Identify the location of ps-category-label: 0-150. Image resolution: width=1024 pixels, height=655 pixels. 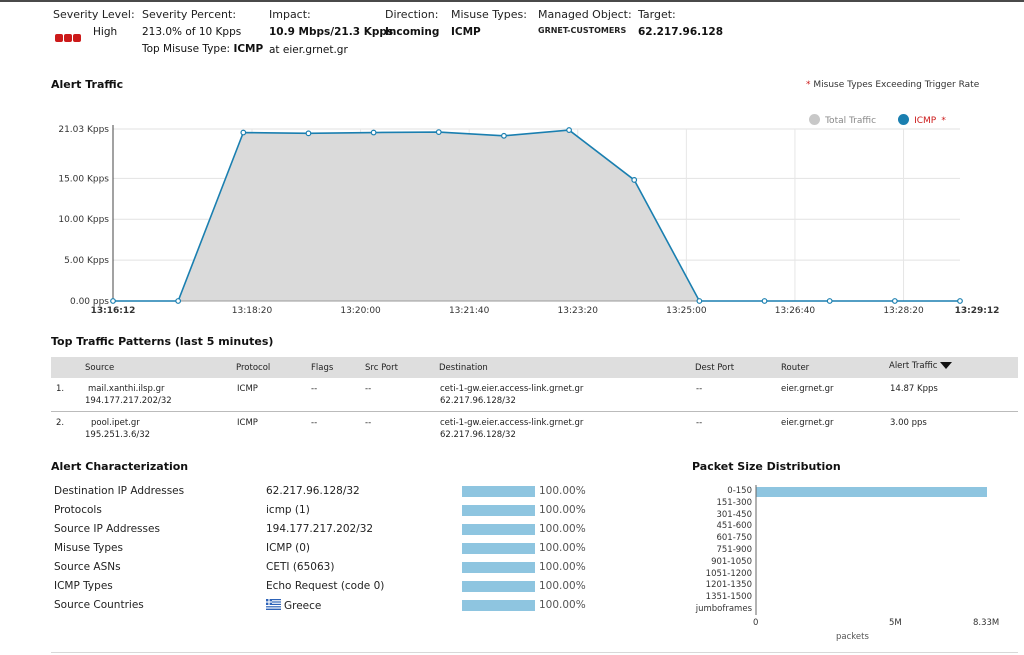
(739, 491).